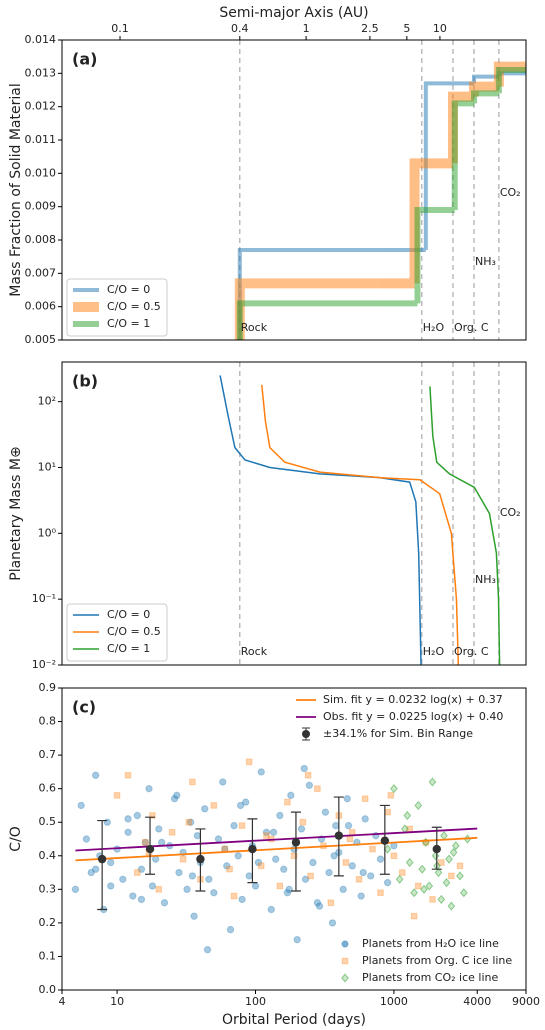  I want to click on y-tick-label: 0.0, so click(48, 989).